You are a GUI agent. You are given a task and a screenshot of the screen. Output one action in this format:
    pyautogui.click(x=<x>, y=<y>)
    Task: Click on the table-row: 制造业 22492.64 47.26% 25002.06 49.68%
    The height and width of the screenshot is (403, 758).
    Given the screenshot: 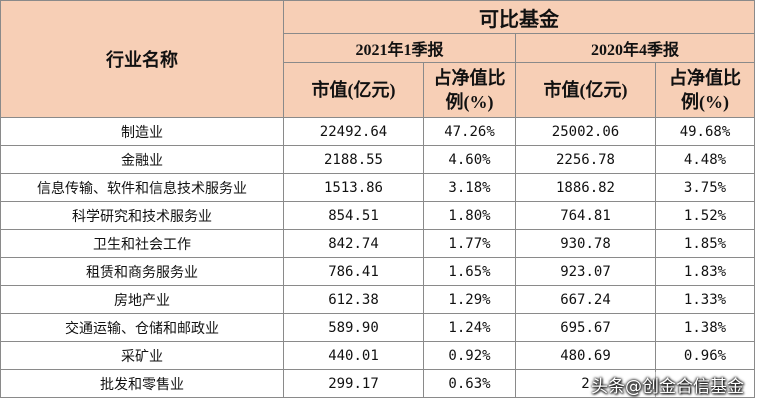 What is the action you would take?
    pyautogui.click(x=377, y=131)
    